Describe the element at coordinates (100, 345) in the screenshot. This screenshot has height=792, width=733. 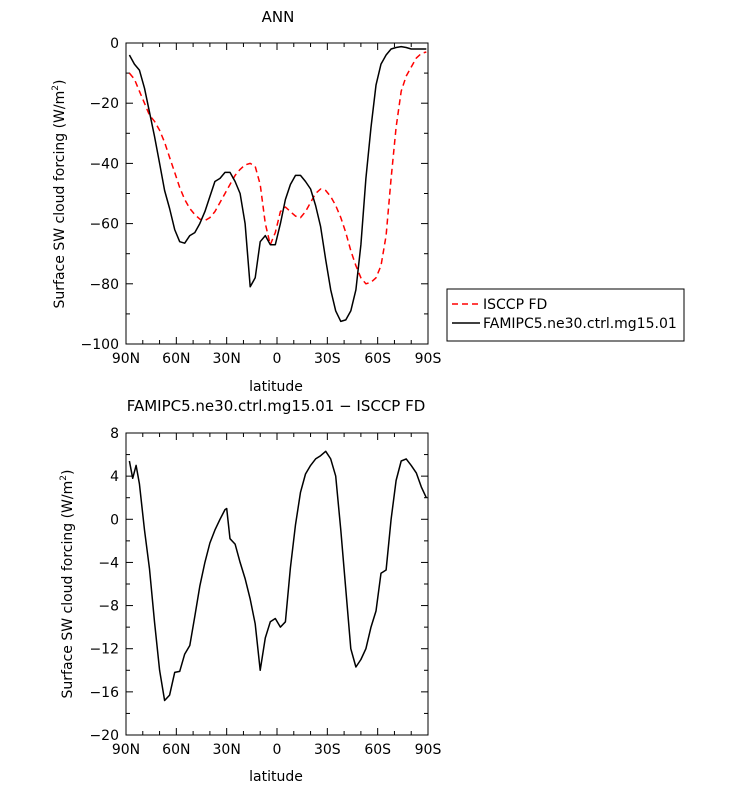
I see `y-tick-label: −100` at that location.